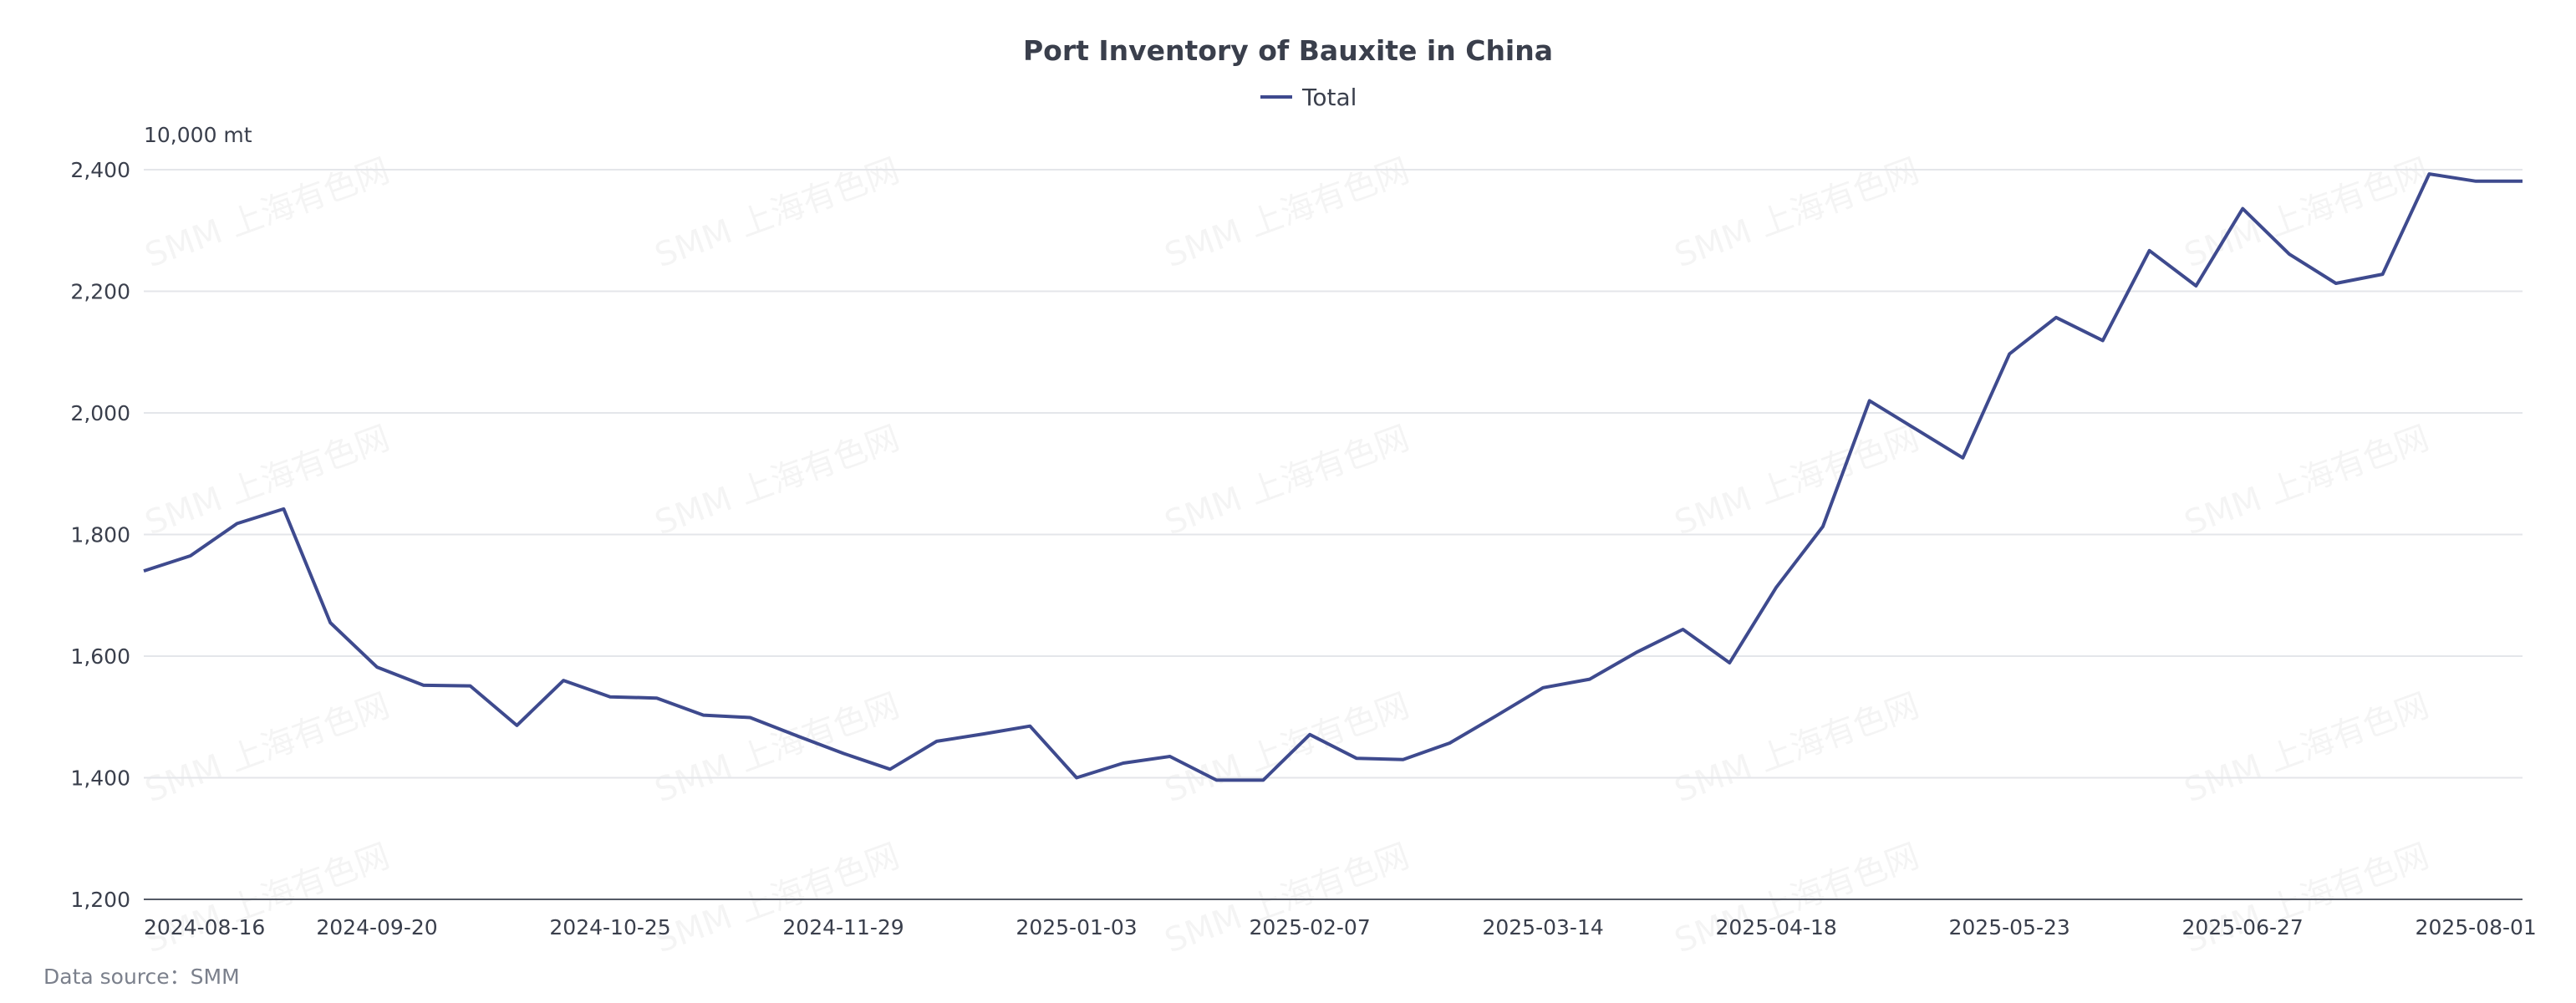  I want to click on legend-label-total: Total, so click(1329, 98).